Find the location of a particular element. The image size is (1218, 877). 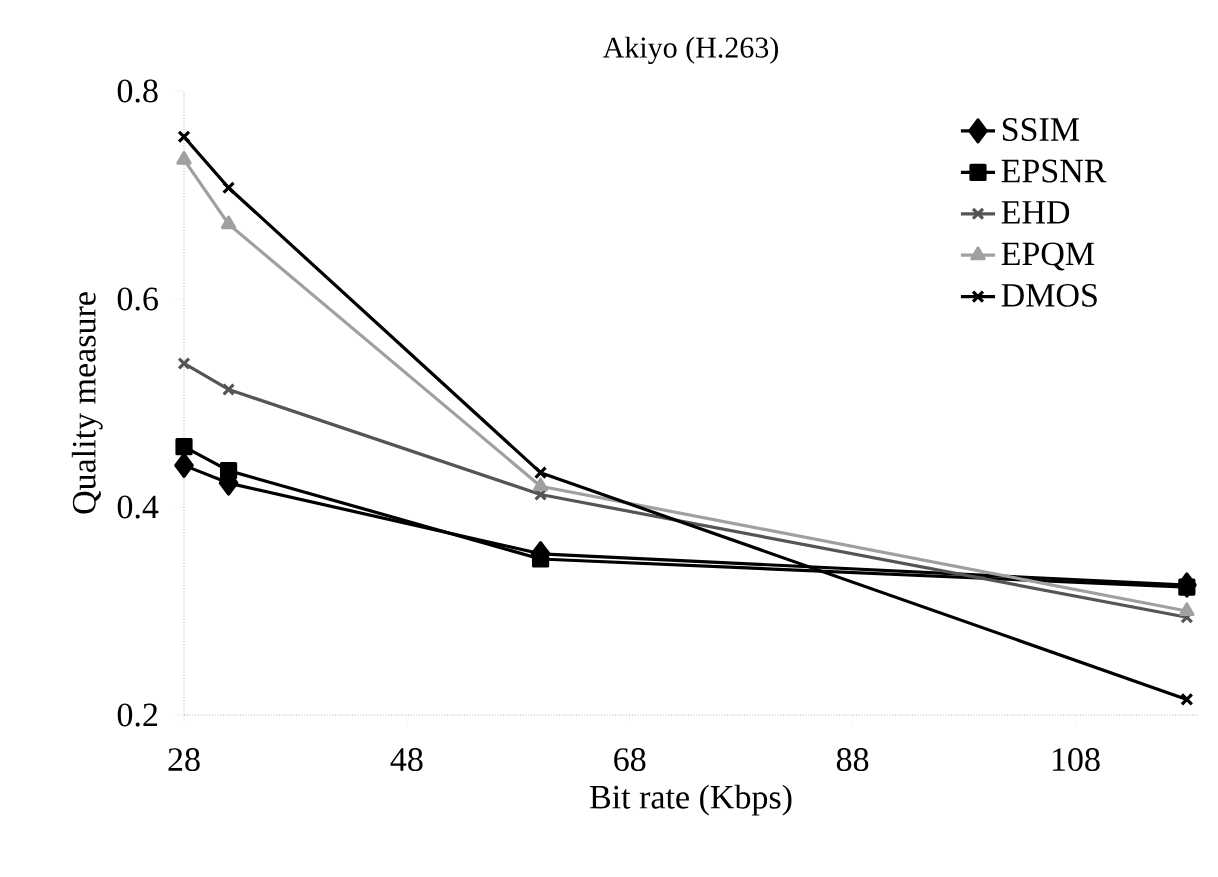

legend-label: EPQM is located at coordinates (1048, 256).